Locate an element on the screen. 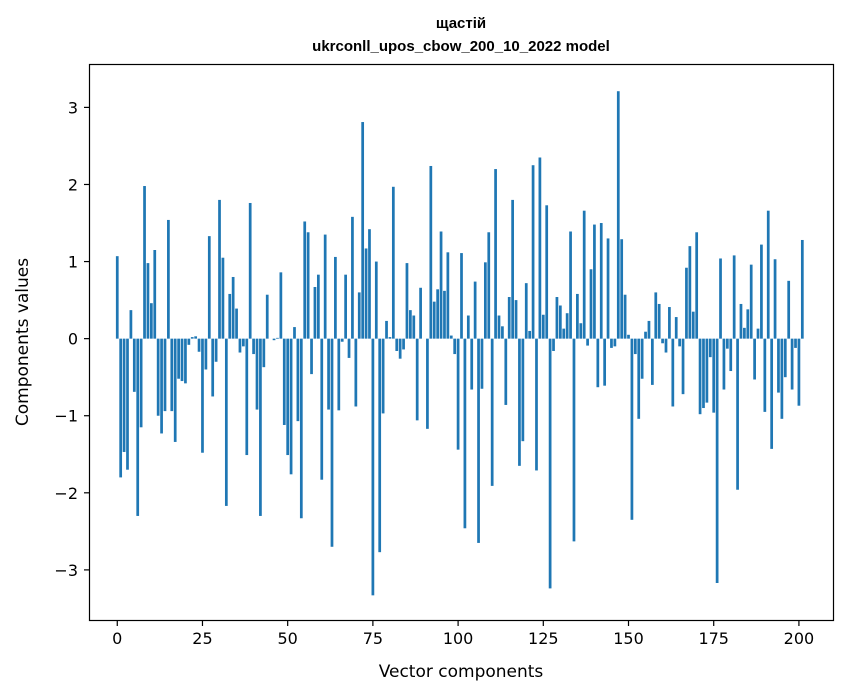 This screenshot has width=847, height=696. x-tick-label: 75 is located at coordinates (373, 638).